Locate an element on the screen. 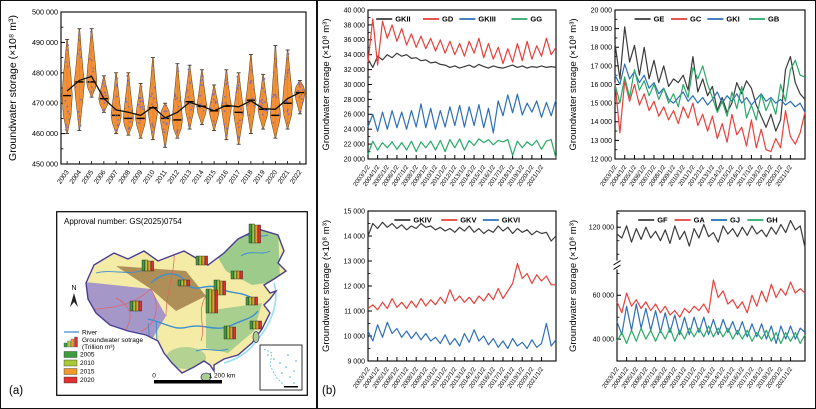  chart-text: GG is located at coordinates (536, 19).